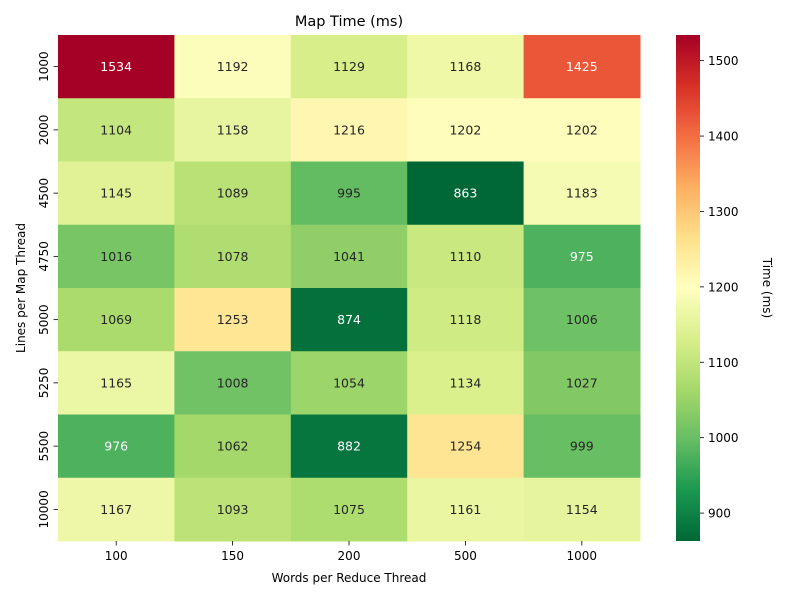  I want to click on cell-value-label: 1110, so click(465, 256).